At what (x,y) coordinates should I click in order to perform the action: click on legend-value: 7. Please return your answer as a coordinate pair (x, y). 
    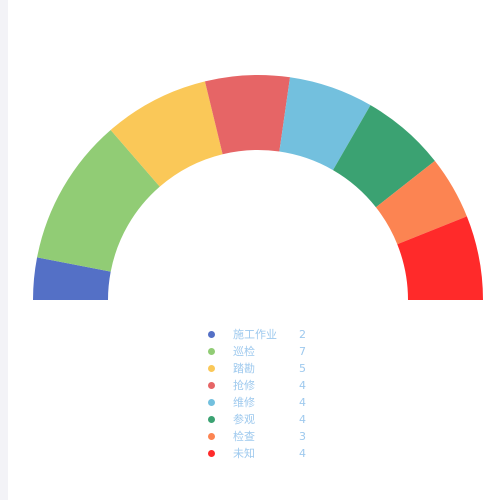
    Looking at the image, I should click on (302, 351).